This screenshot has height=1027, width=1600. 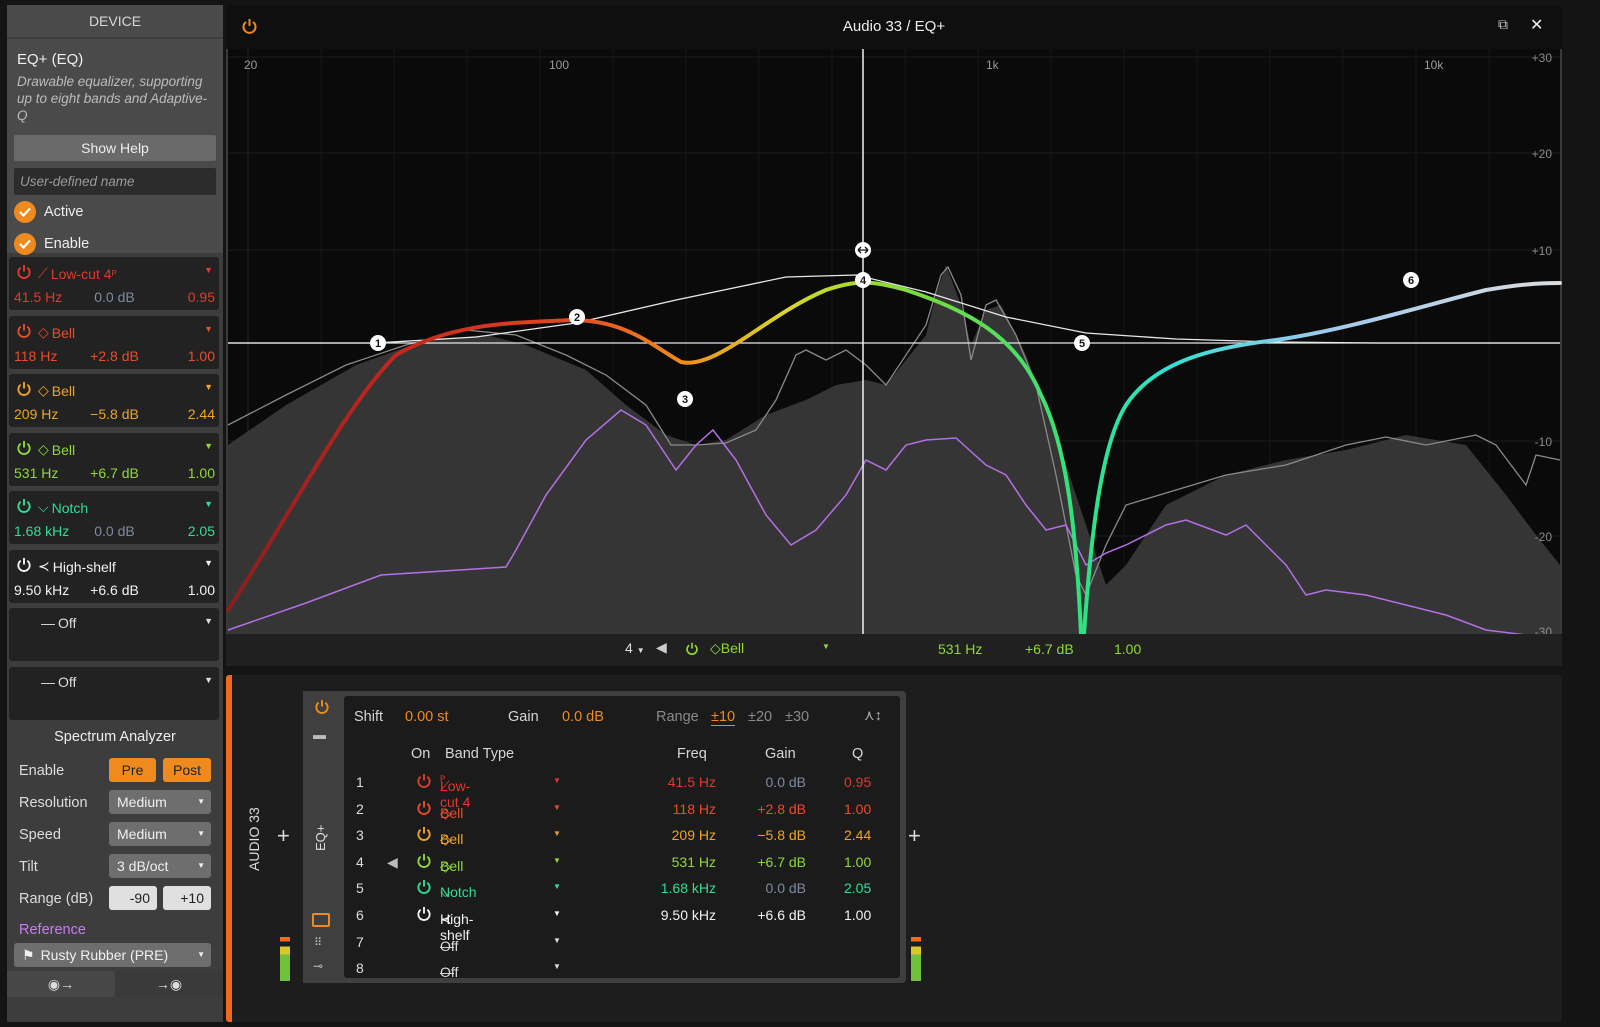 I want to click on band-freq: 531 Hz, so click(x=693, y=861).